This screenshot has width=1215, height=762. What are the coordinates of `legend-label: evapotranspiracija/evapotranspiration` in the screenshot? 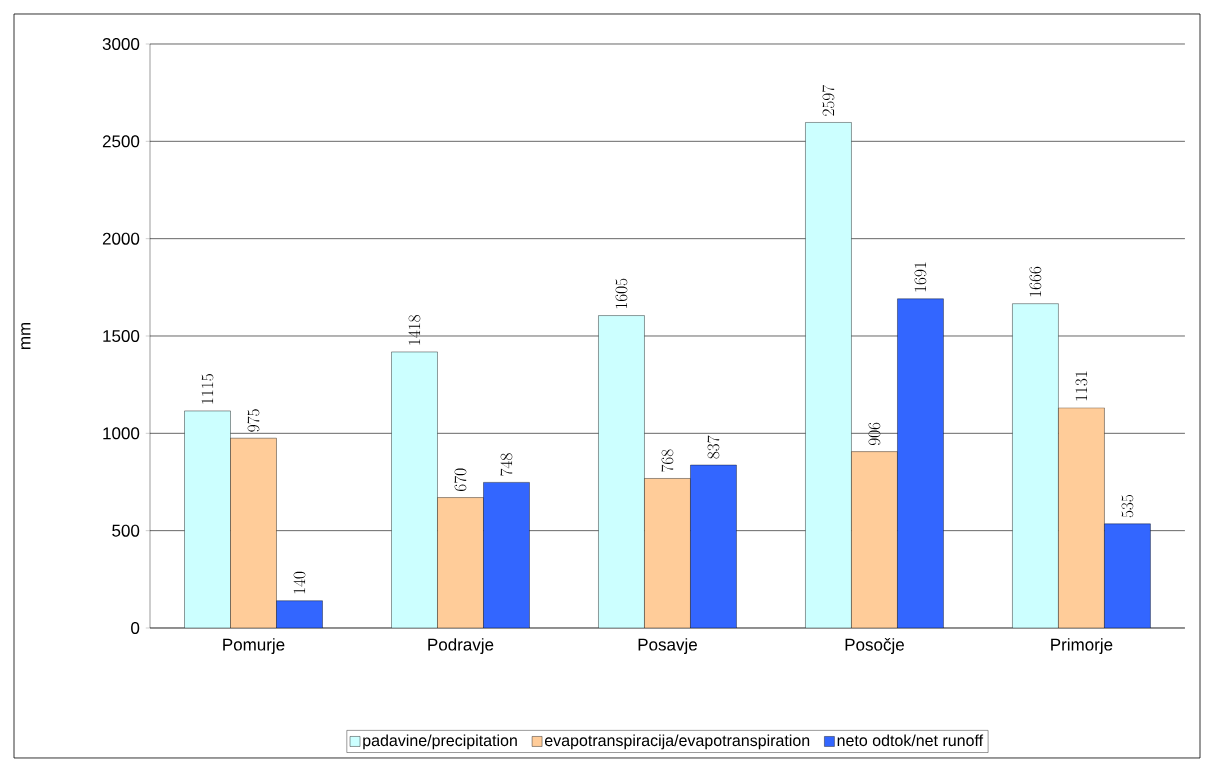 It's located at (677, 742).